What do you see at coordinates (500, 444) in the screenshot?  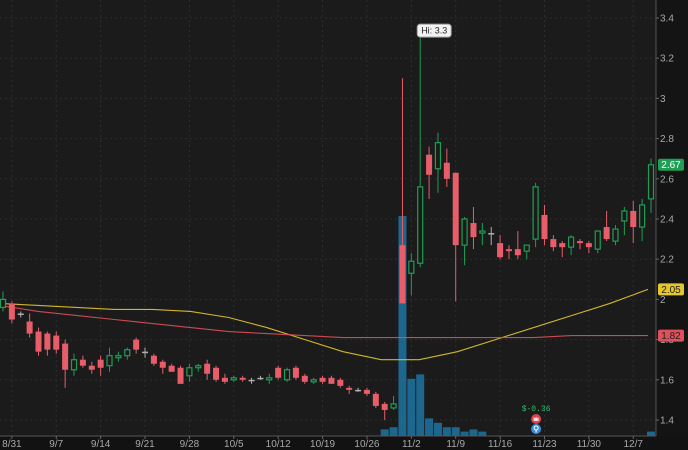 I see `x-tick-label: 11/16` at bounding box center [500, 444].